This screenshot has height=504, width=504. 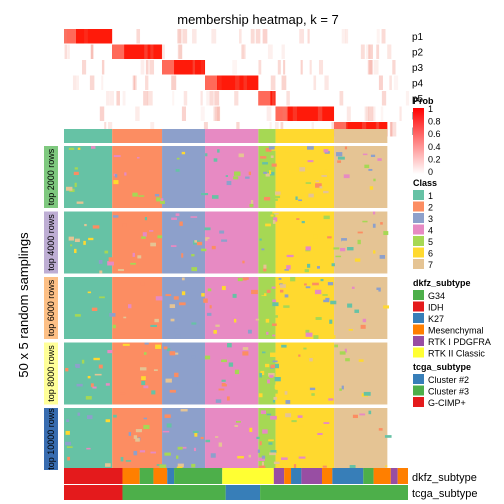 I want to click on prob-fade-p5, so click(x=264, y=98).